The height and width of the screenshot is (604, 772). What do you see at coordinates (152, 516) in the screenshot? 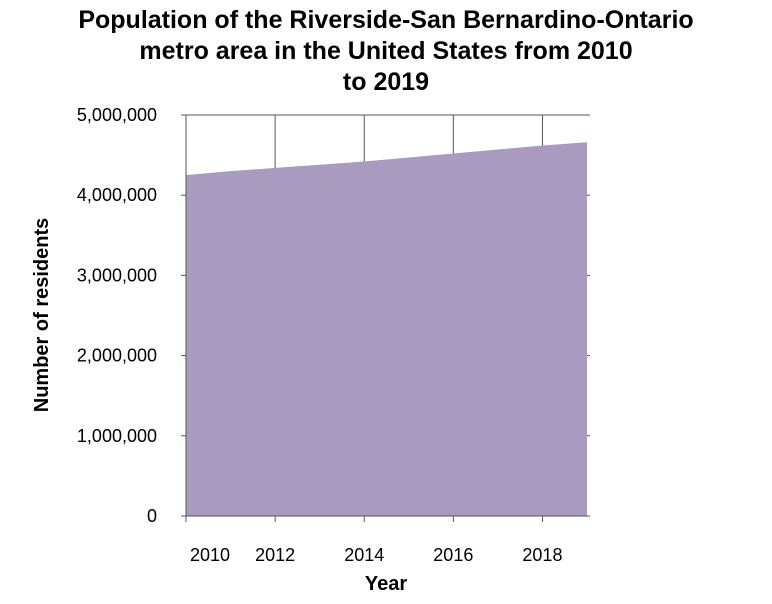
I see `y-tick-label-0: 0` at bounding box center [152, 516].